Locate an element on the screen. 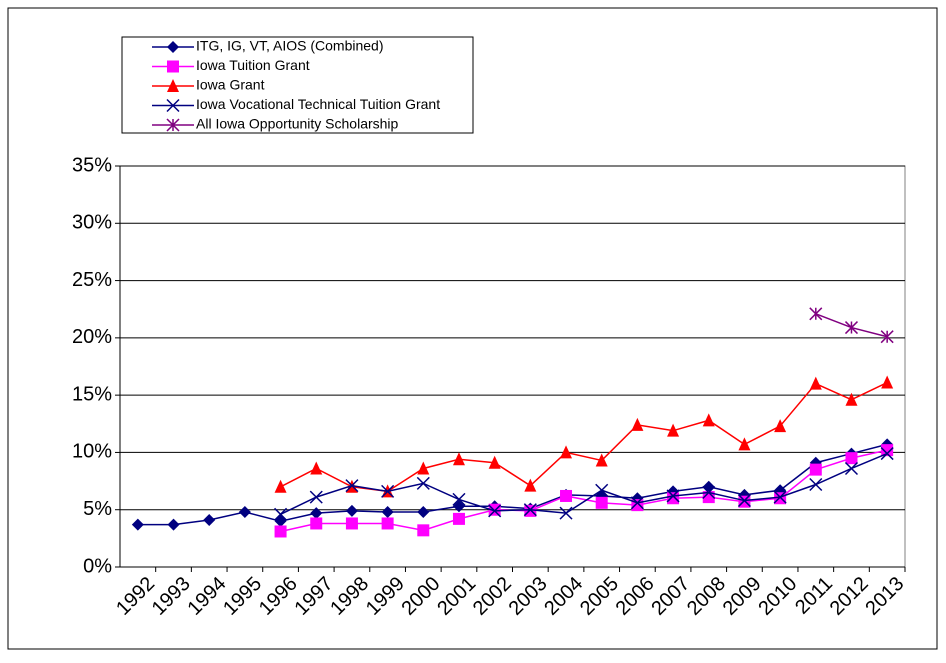 The width and height of the screenshot is (946, 663). legend-label: Iowa Vocational Technical Tuition Grant is located at coordinates (318, 104).